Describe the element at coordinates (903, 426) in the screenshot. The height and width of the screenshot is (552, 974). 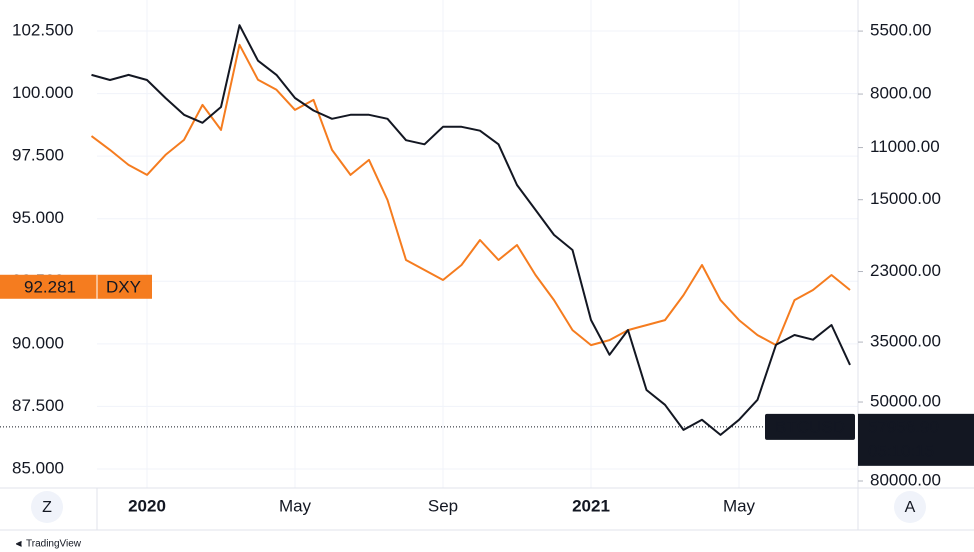
I see `price-tag-label: 57956.90` at that location.